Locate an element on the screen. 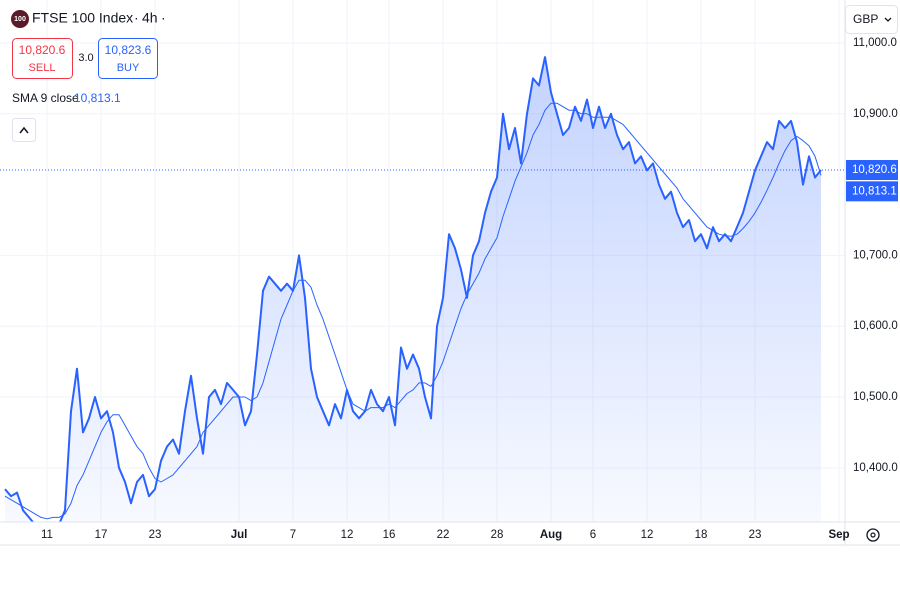 This screenshot has width=900, height=600. x-tick-label: 11 is located at coordinates (47, 535).